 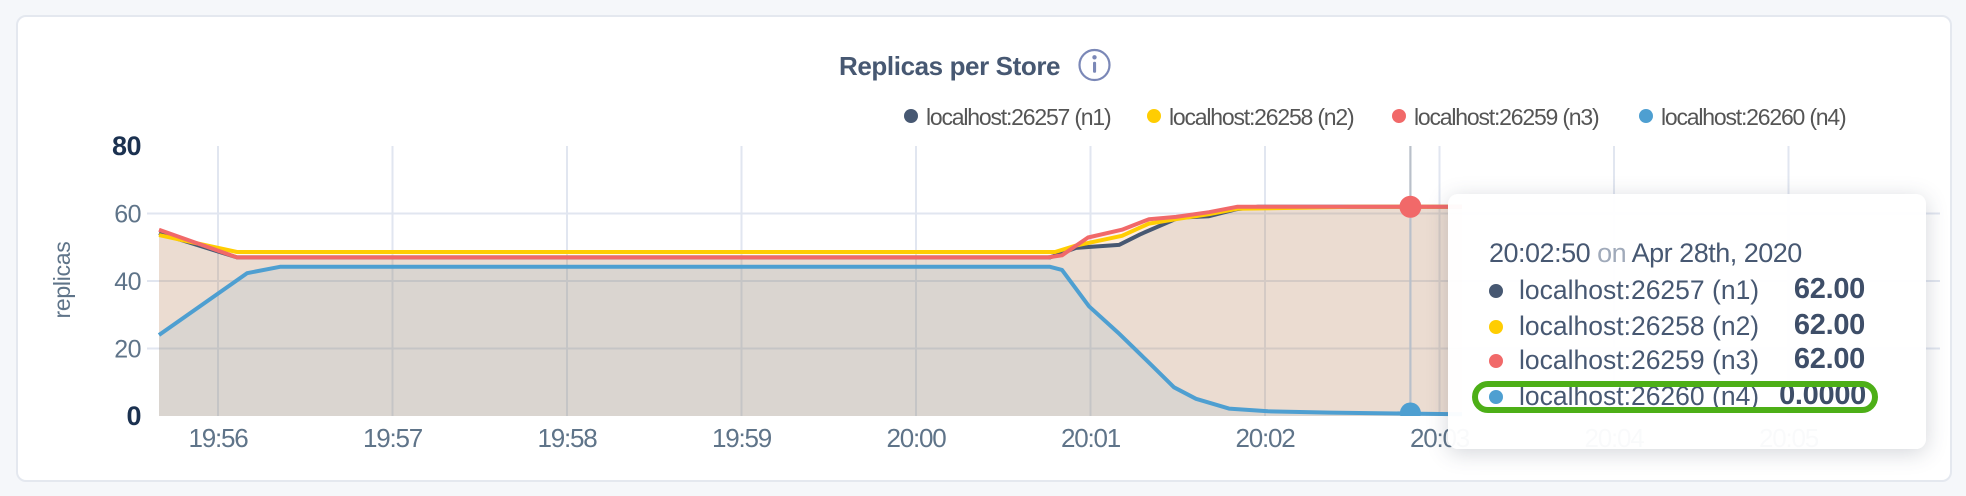 What do you see at coordinates (133, 416) in the screenshot?
I see `svg-text: 0` at bounding box center [133, 416].